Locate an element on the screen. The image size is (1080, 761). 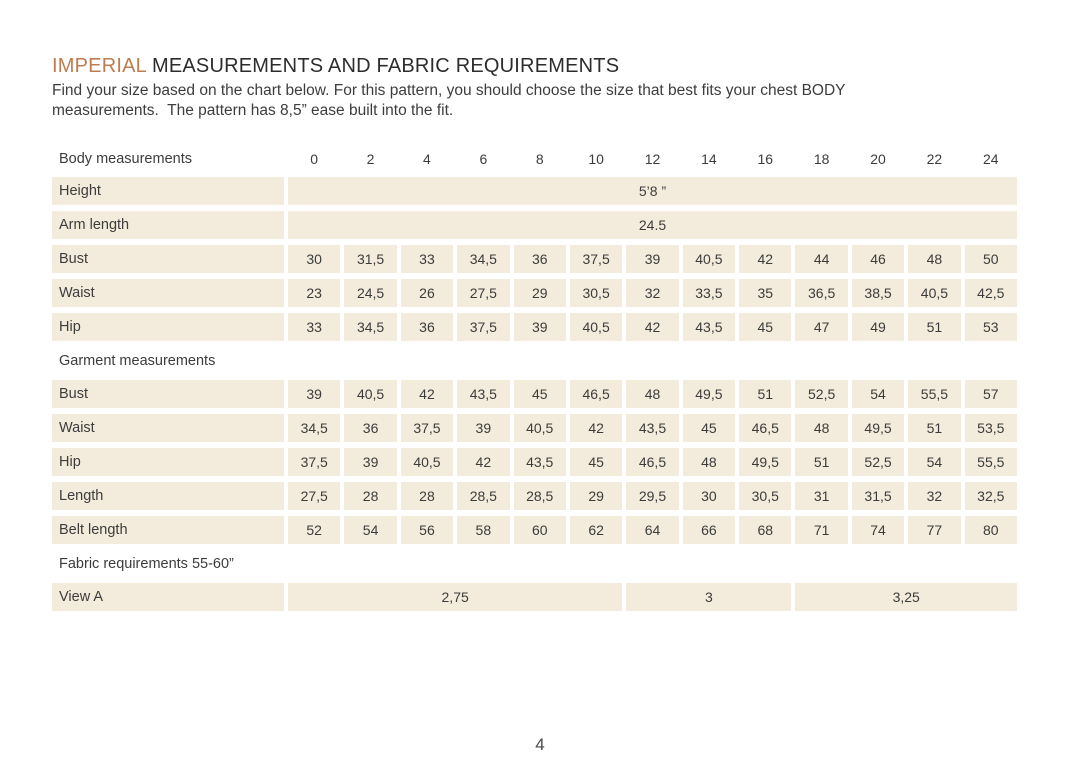
value-cell: 26 is located at coordinates (427, 293).